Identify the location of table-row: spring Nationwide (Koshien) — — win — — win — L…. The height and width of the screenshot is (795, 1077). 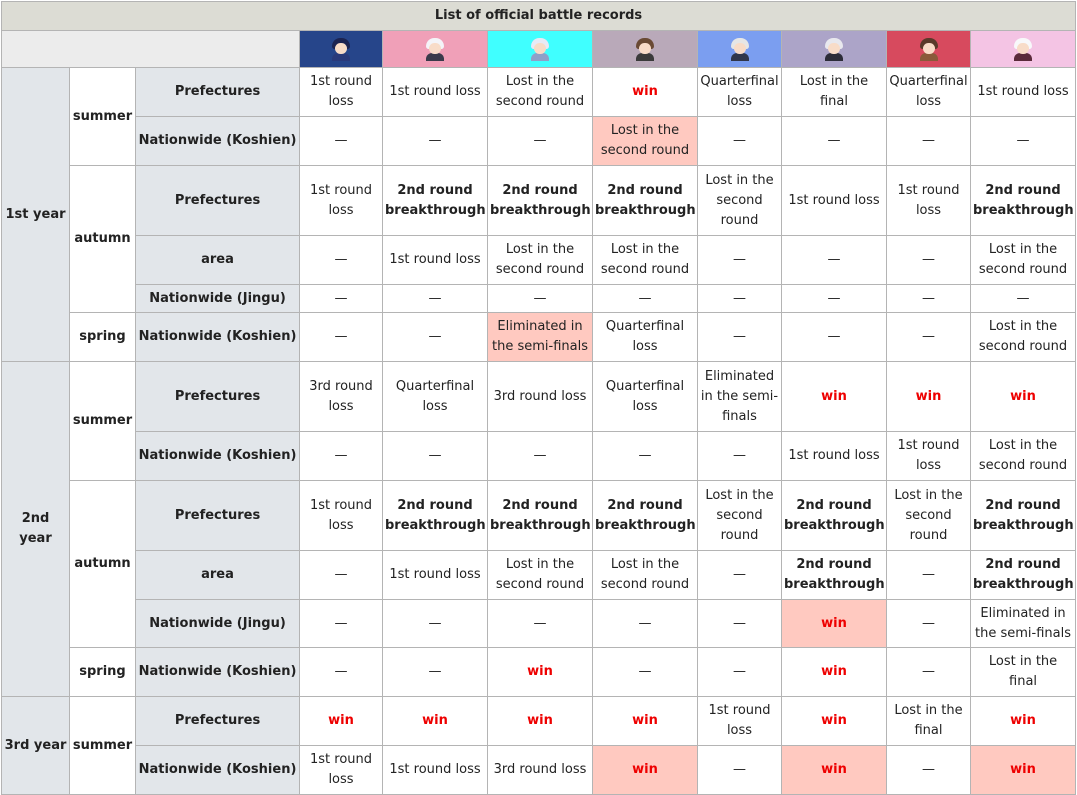
(539, 672).